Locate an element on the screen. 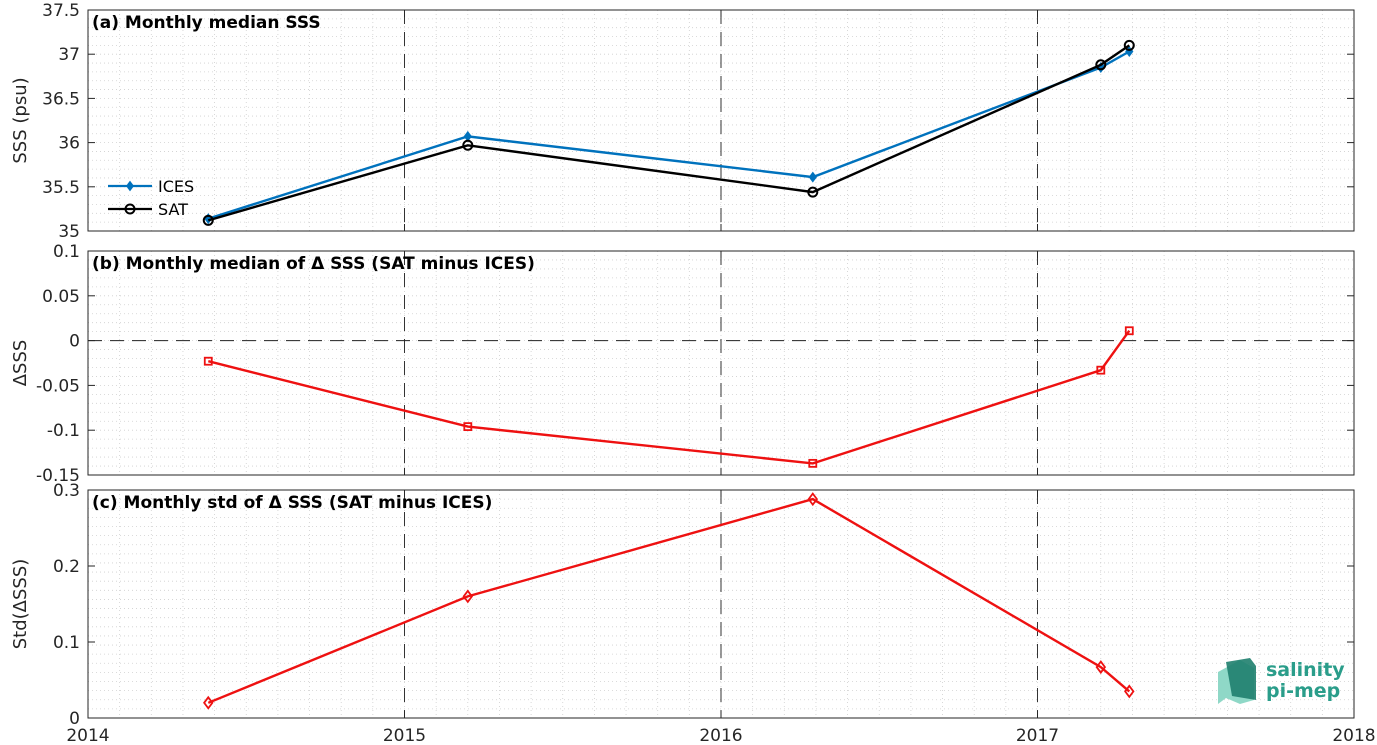  x-tick-label: 2017 is located at coordinates (1037, 735).